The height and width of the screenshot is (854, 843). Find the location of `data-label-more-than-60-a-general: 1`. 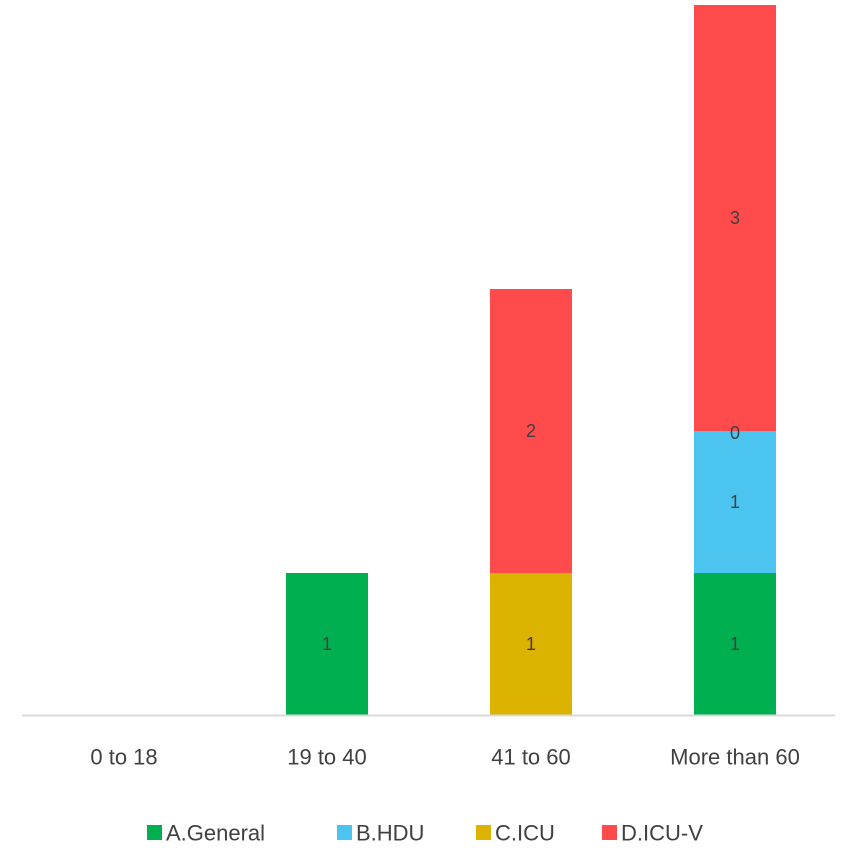

data-label-more-than-60-a-general: 1 is located at coordinates (735, 644).